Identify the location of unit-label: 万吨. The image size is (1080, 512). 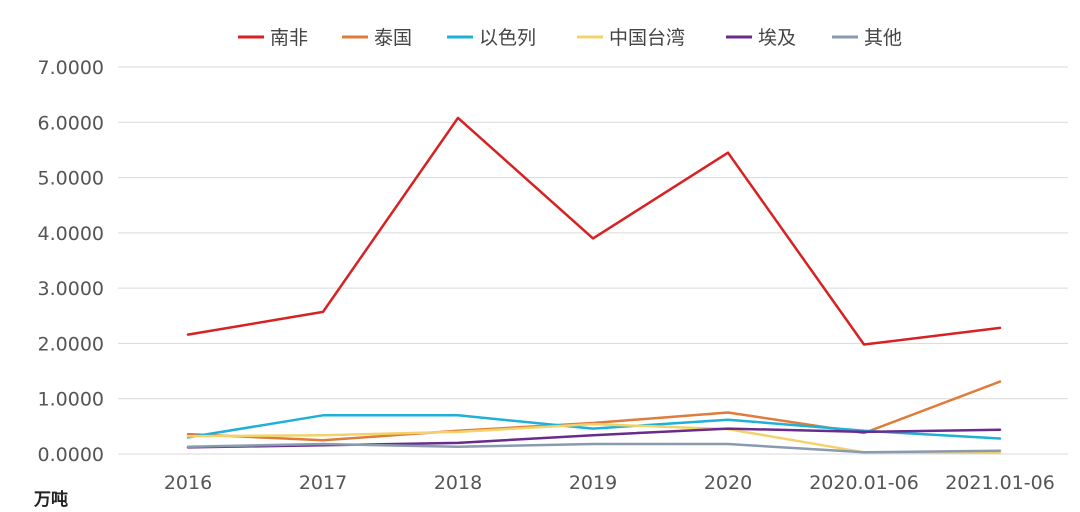
(50, 499).